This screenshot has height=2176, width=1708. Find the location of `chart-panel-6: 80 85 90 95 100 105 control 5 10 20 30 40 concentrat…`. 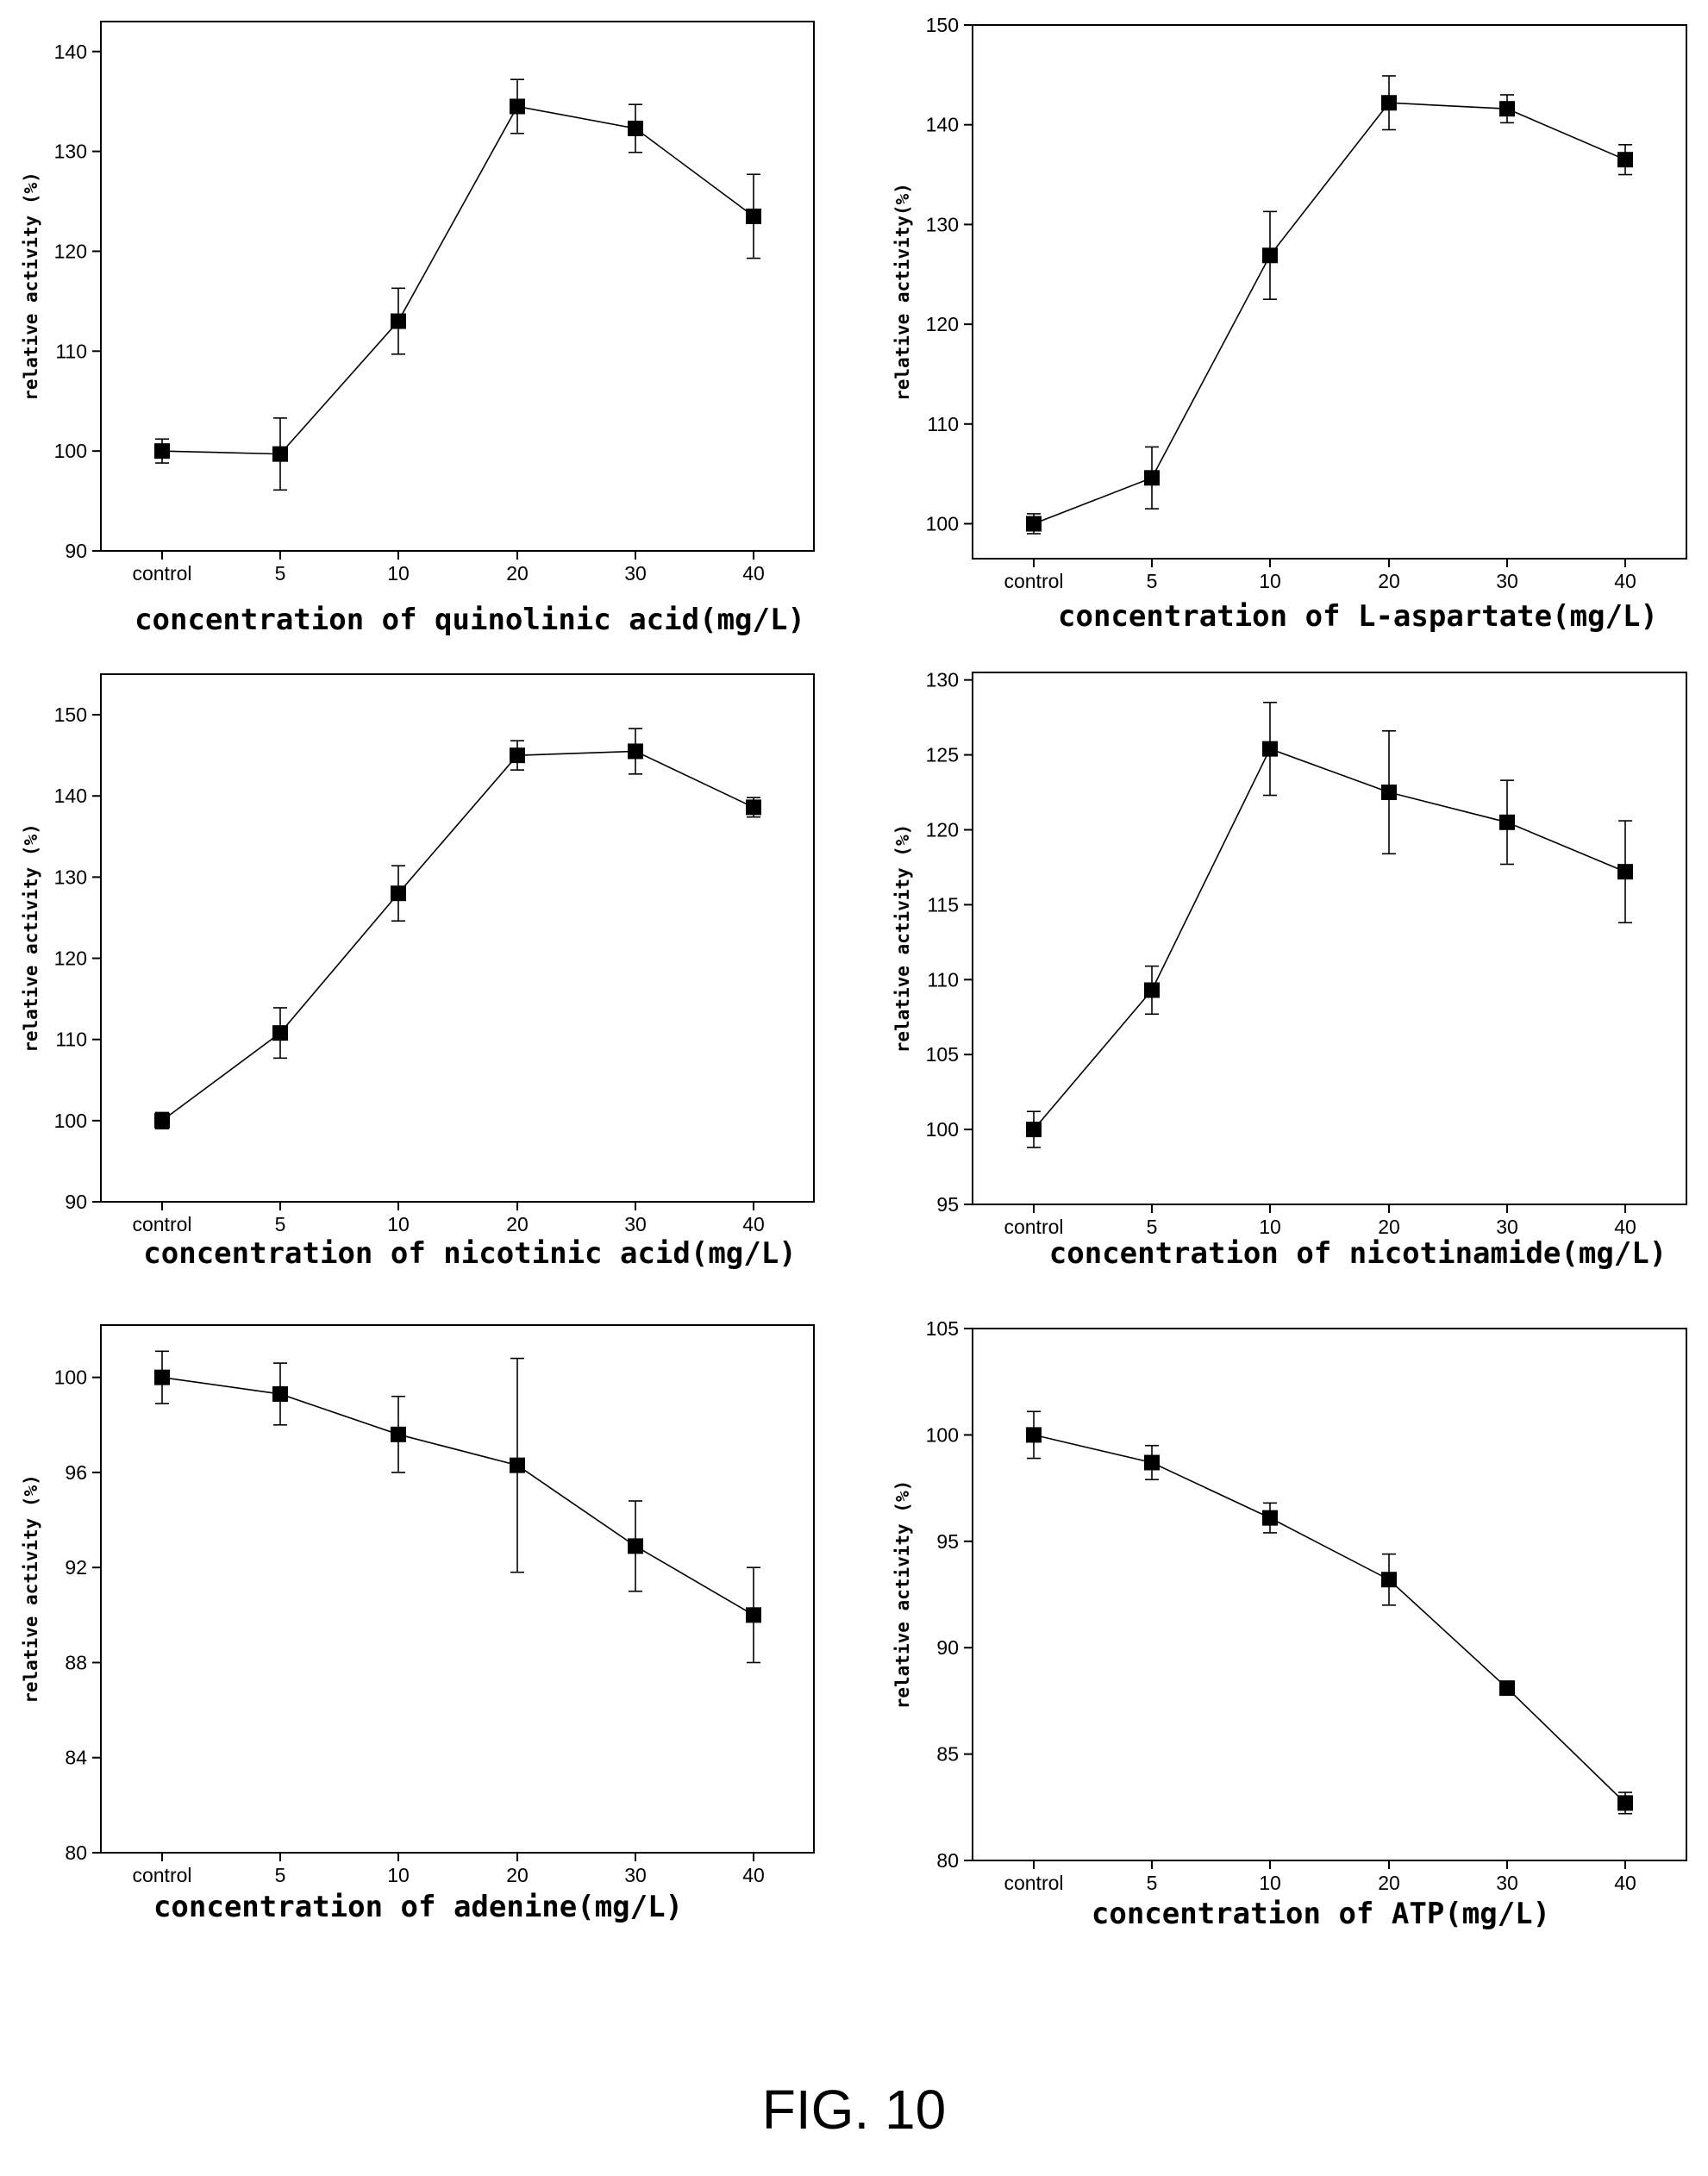

chart-panel-6: 80 85 90 95 100 105 control 5 10 20 30 40 concentrat… is located at coordinates (1289, 1624).